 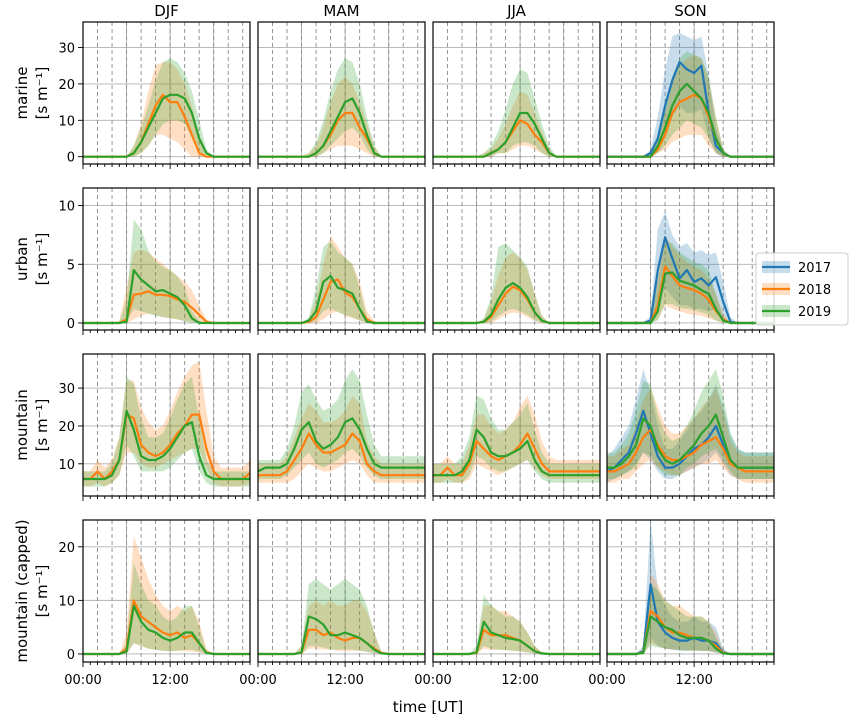 What do you see at coordinates (690, 11) in the screenshot?
I see `column-title-son: SON` at bounding box center [690, 11].